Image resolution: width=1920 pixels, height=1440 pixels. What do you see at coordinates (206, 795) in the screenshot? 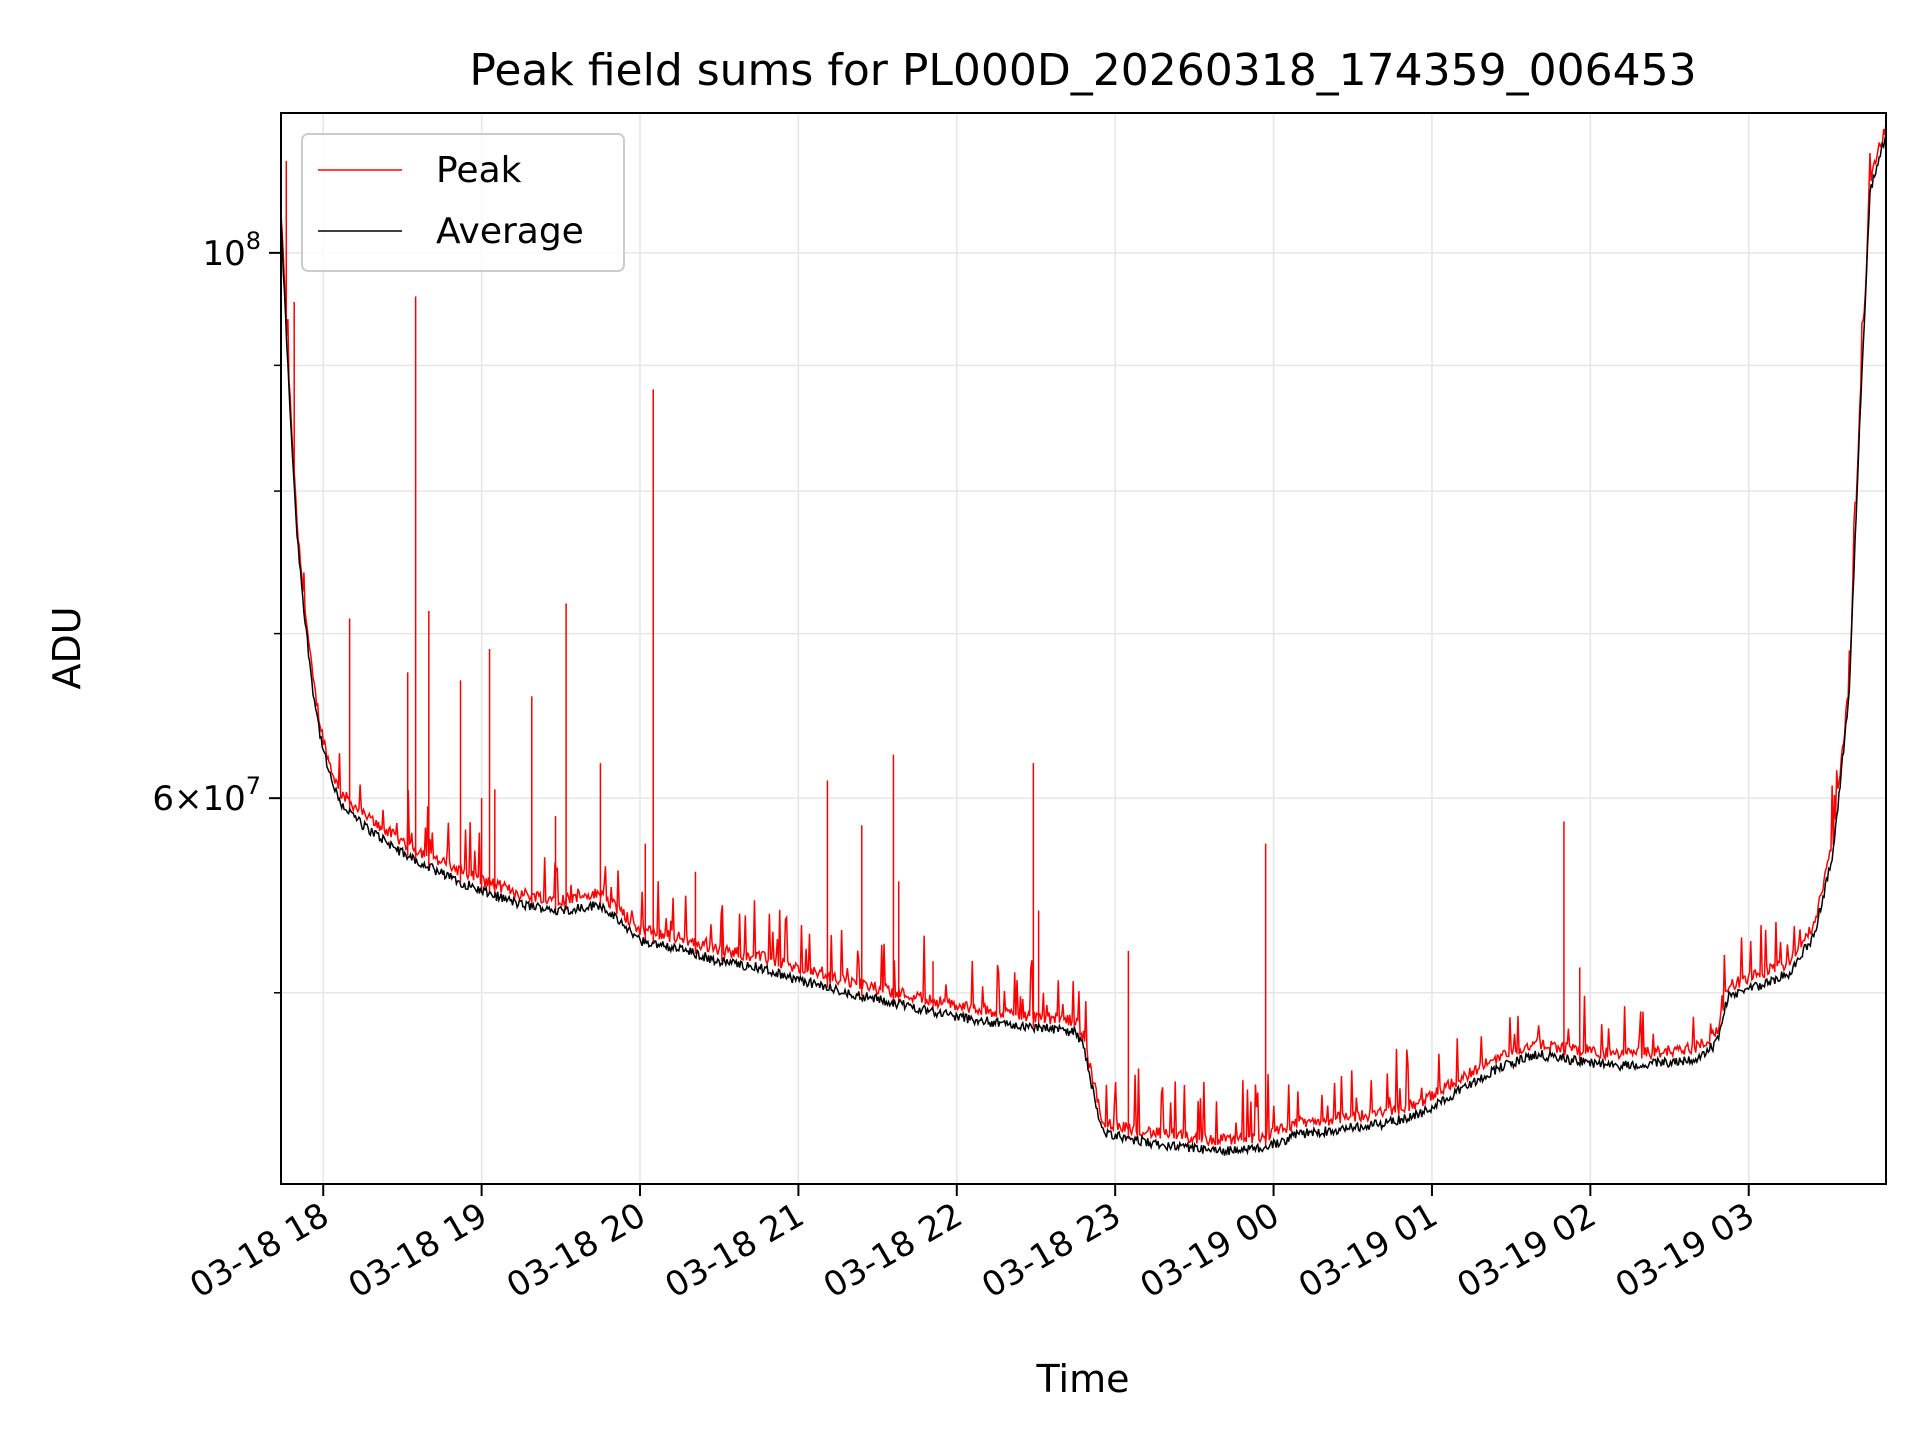
I see `y-tick-label: 6×107` at bounding box center [206, 795].